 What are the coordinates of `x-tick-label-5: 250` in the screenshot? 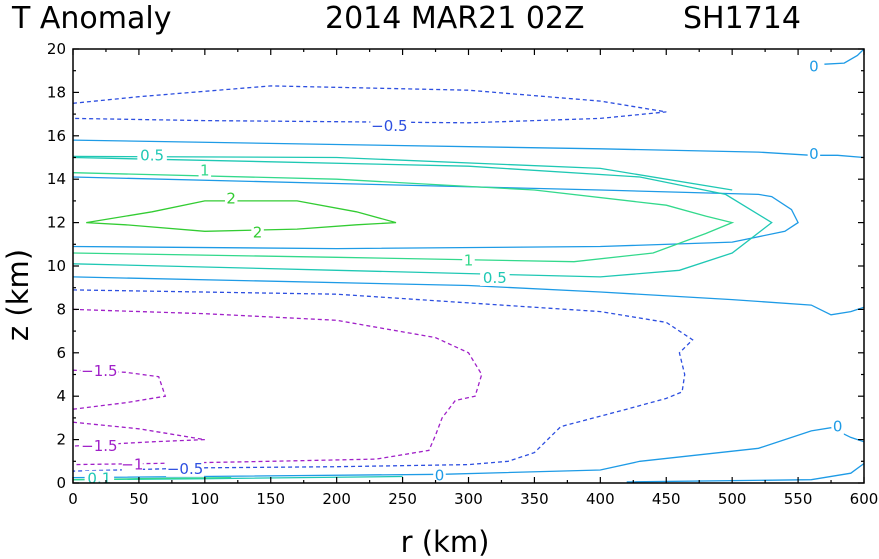 It's located at (402, 499).